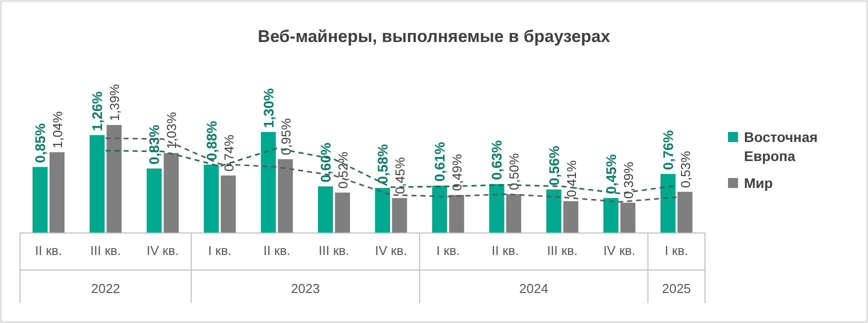 The image size is (868, 323). Describe the element at coordinates (554, 165) in the screenshot. I see `data-label: 0,56%` at that location.